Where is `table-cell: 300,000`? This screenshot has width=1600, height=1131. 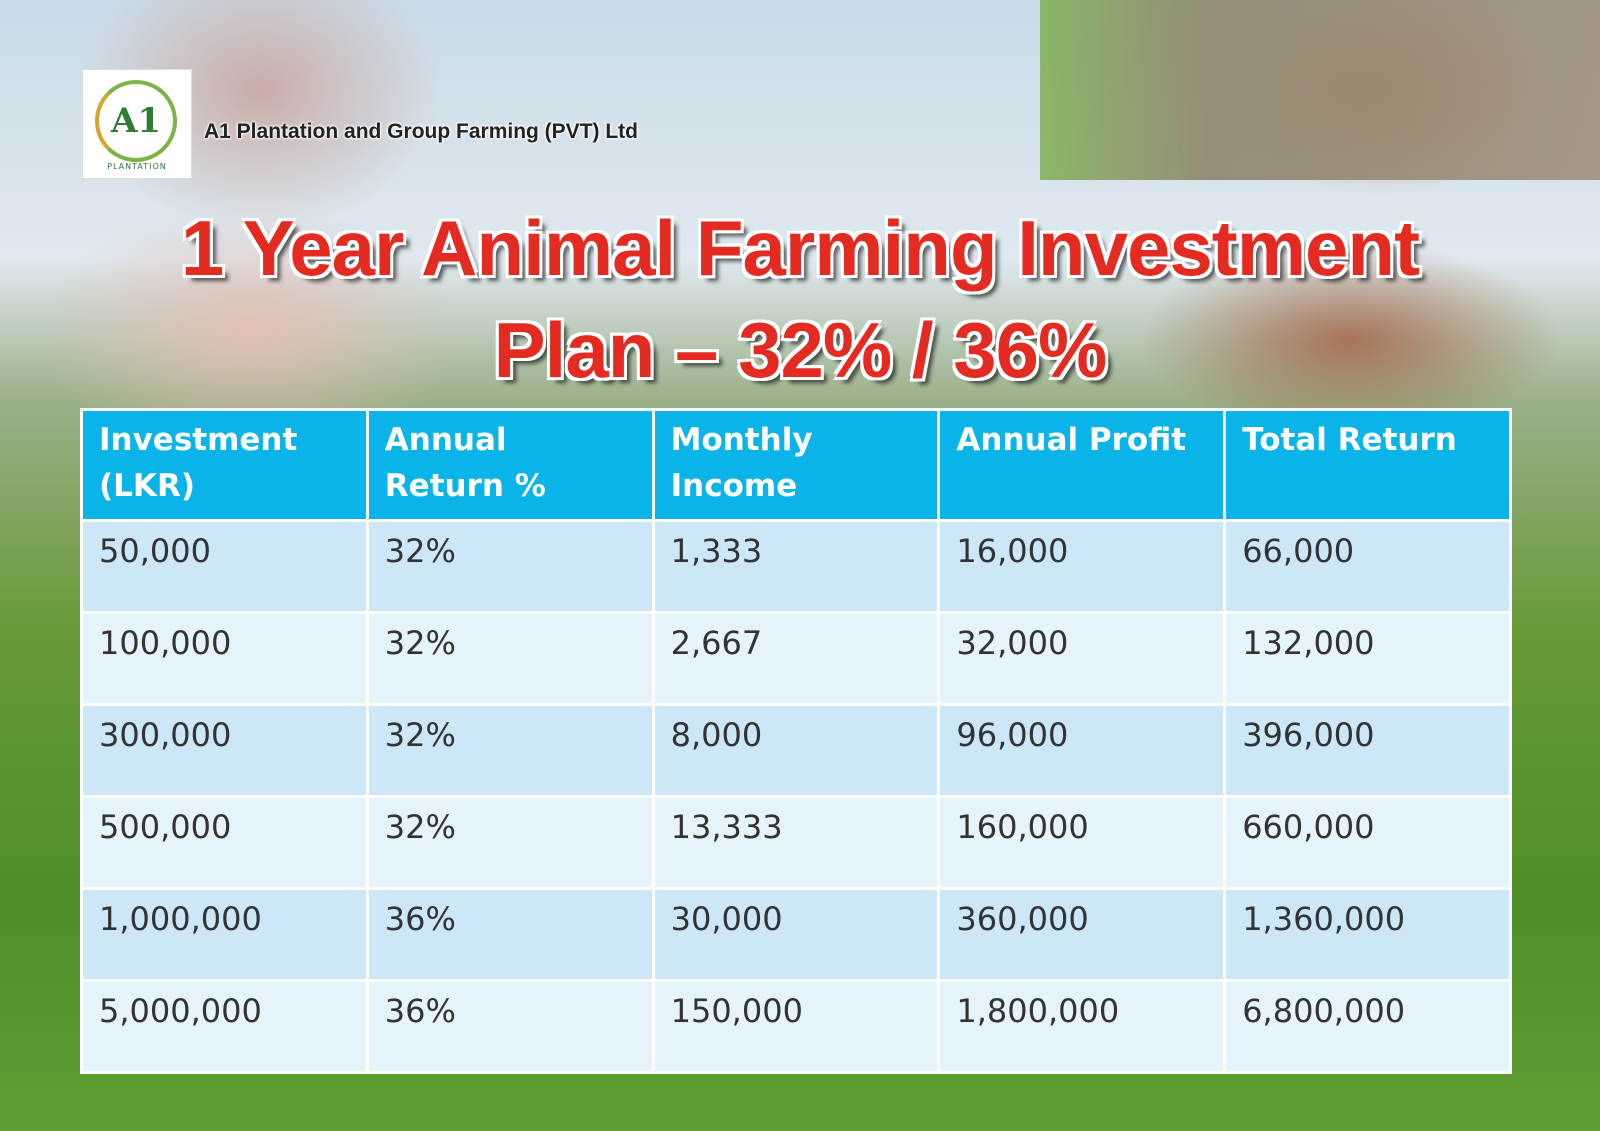
table-cell: 300,000 is located at coordinates (224, 750).